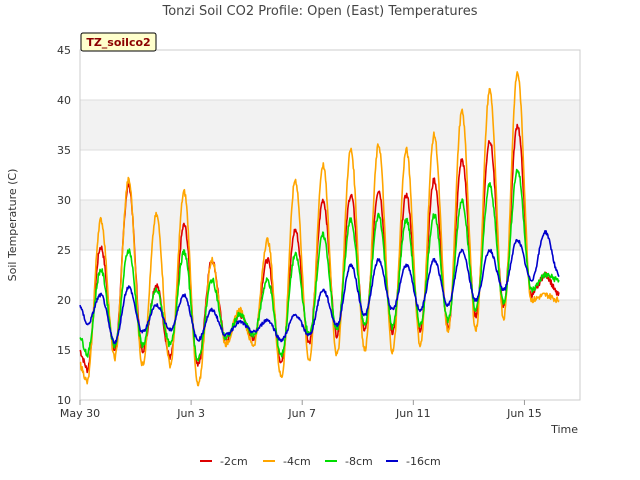 The image size is (640, 480). I want to click on legend: -2cm -4cm -8cm -16cm, so click(320, 461).